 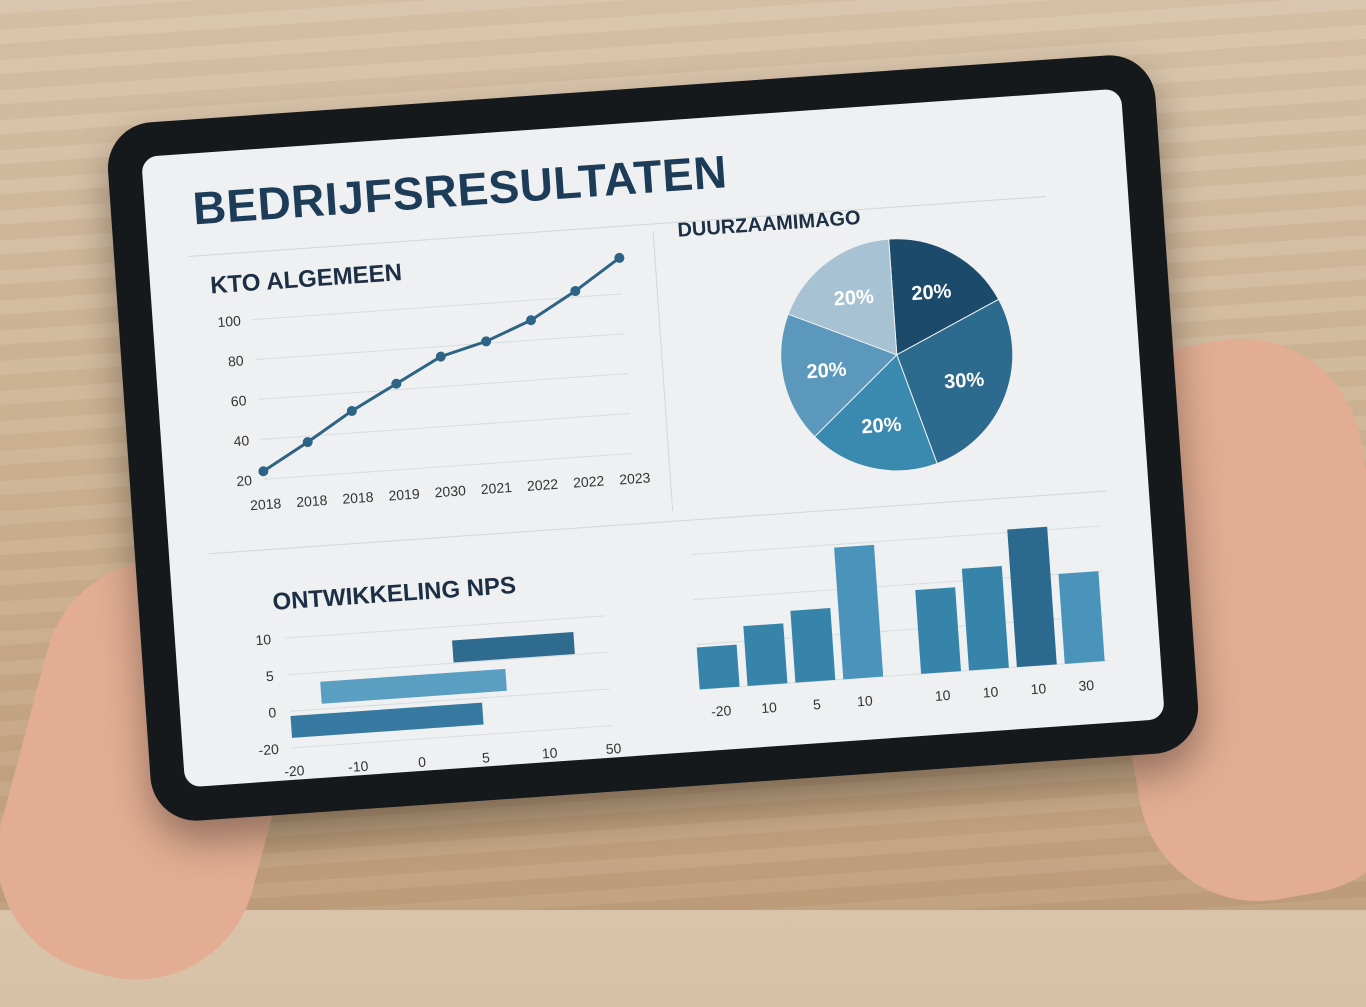 I want to click on y-tick-label: 40, so click(x=241, y=440).